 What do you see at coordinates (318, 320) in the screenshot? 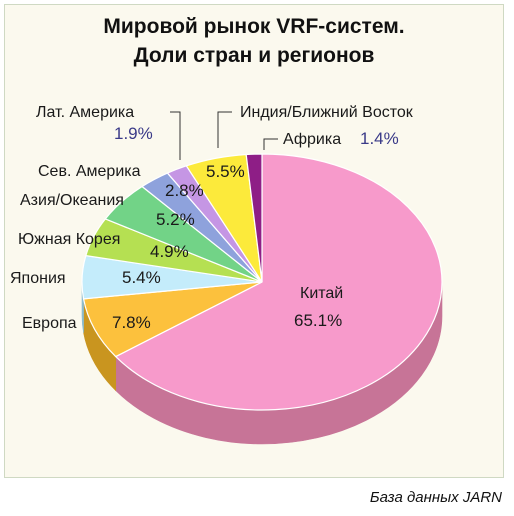
I see `slice-value-label-0: 65.1%` at bounding box center [318, 320].